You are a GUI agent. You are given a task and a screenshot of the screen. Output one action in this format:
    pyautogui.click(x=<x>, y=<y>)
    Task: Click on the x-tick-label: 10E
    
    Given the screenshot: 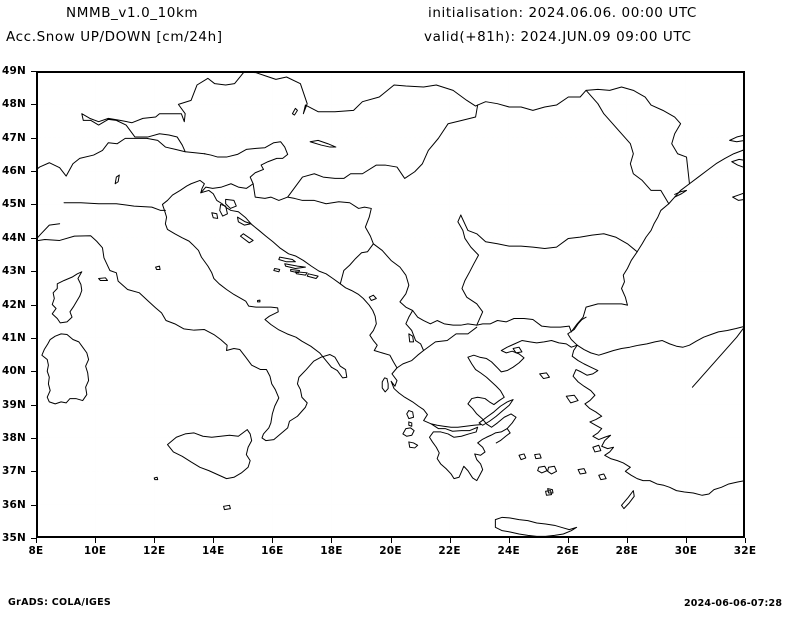 What is the action you would take?
    pyautogui.click(x=95, y=551)
    